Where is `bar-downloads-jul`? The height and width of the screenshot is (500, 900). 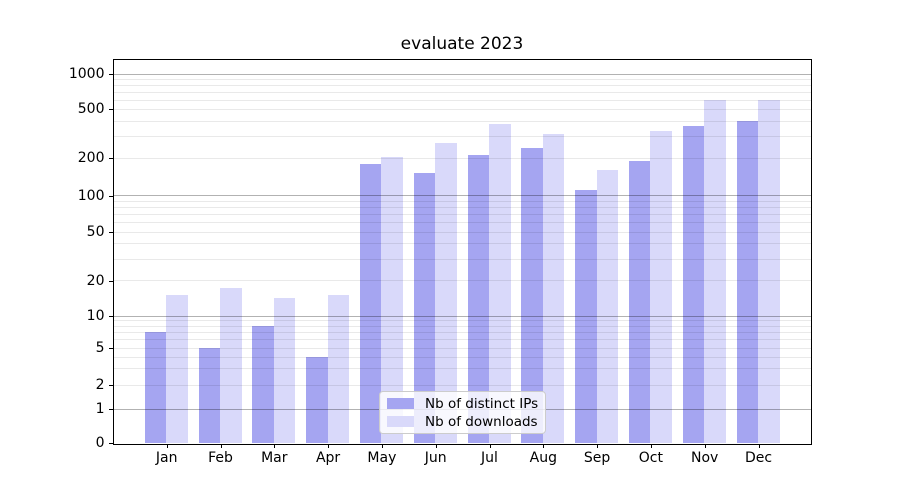 bar-downloads-jul is located at coordinates (500, 283).